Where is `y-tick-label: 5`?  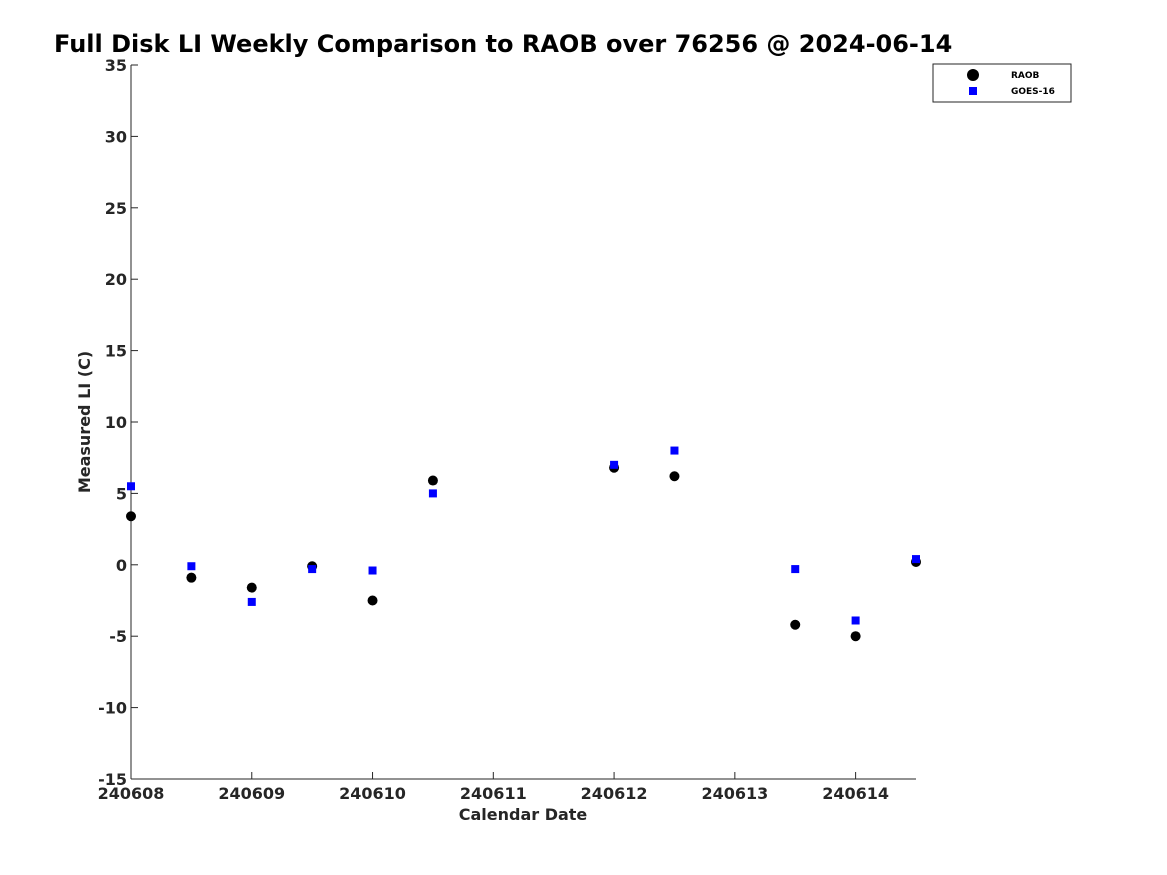 y-tick-label: 5 is located at coordinates (121, 493).